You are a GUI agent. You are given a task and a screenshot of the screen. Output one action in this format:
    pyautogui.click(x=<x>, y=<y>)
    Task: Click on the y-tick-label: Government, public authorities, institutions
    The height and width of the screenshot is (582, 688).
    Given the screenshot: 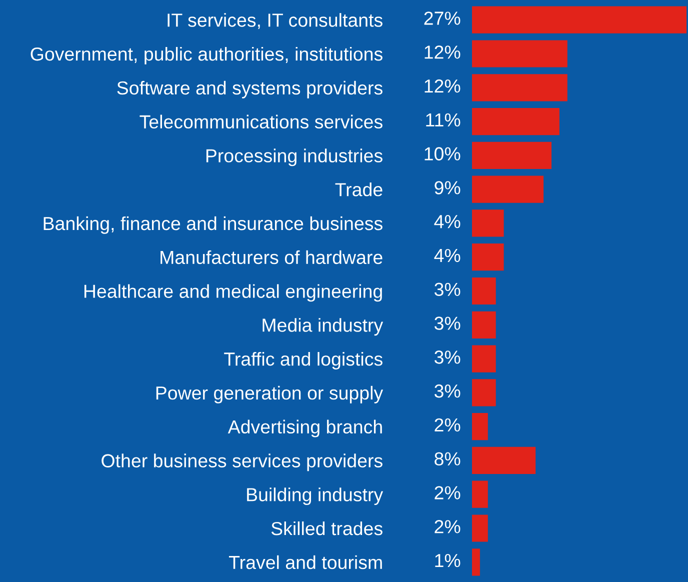 What is the action you would take?
    pyautogui.click(x=206, y=55)
    